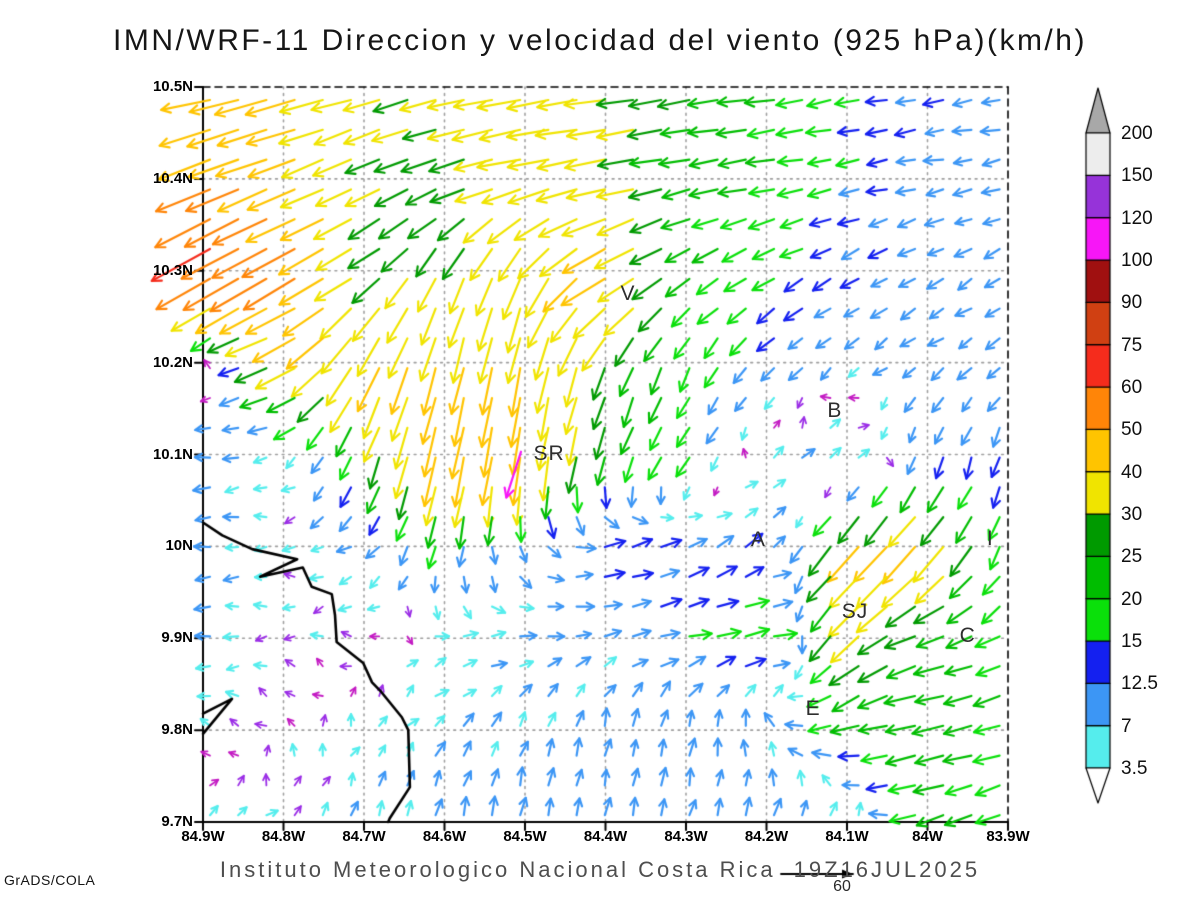 The width and height of the screenshot is (1200, 900). I want to click on x-tick-label: 84.6W, so click(444, 836).